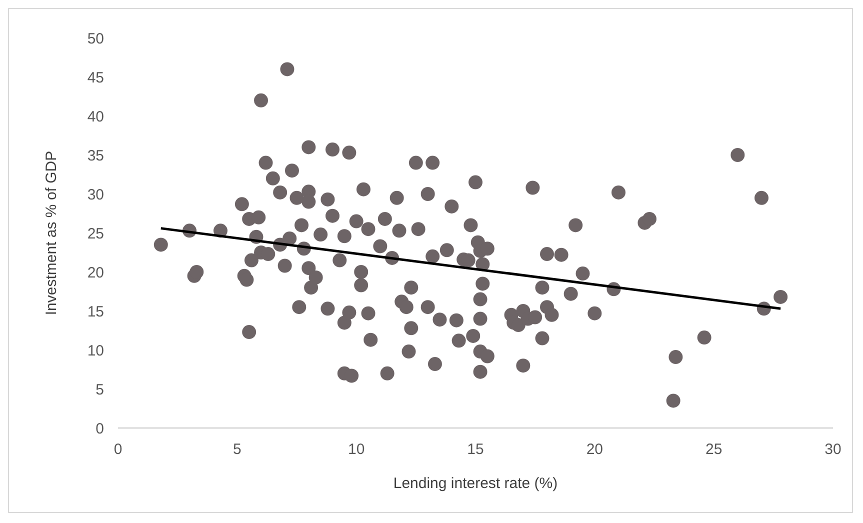  What do you see at coordinates (595, 449) in the screenshot?
I see `x-tick-label: 20` at bounding box center [595, 449].